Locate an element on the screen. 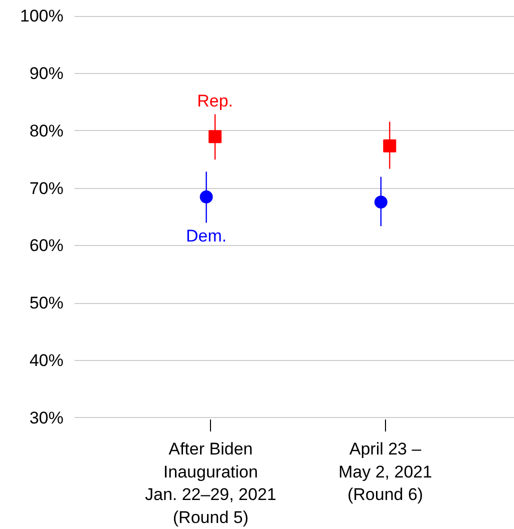 Image resolution: width=514 pixels, height=529 pixels. y-tick-label: 50% is located at coordinates (46, 303).